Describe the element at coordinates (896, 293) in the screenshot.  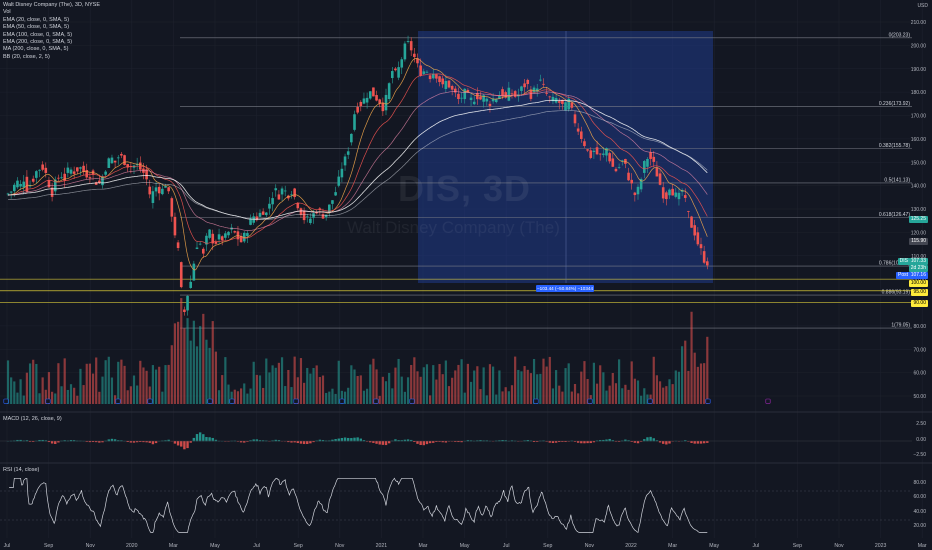
I see `fib-level-label: 0.886(93.19)` at that location.